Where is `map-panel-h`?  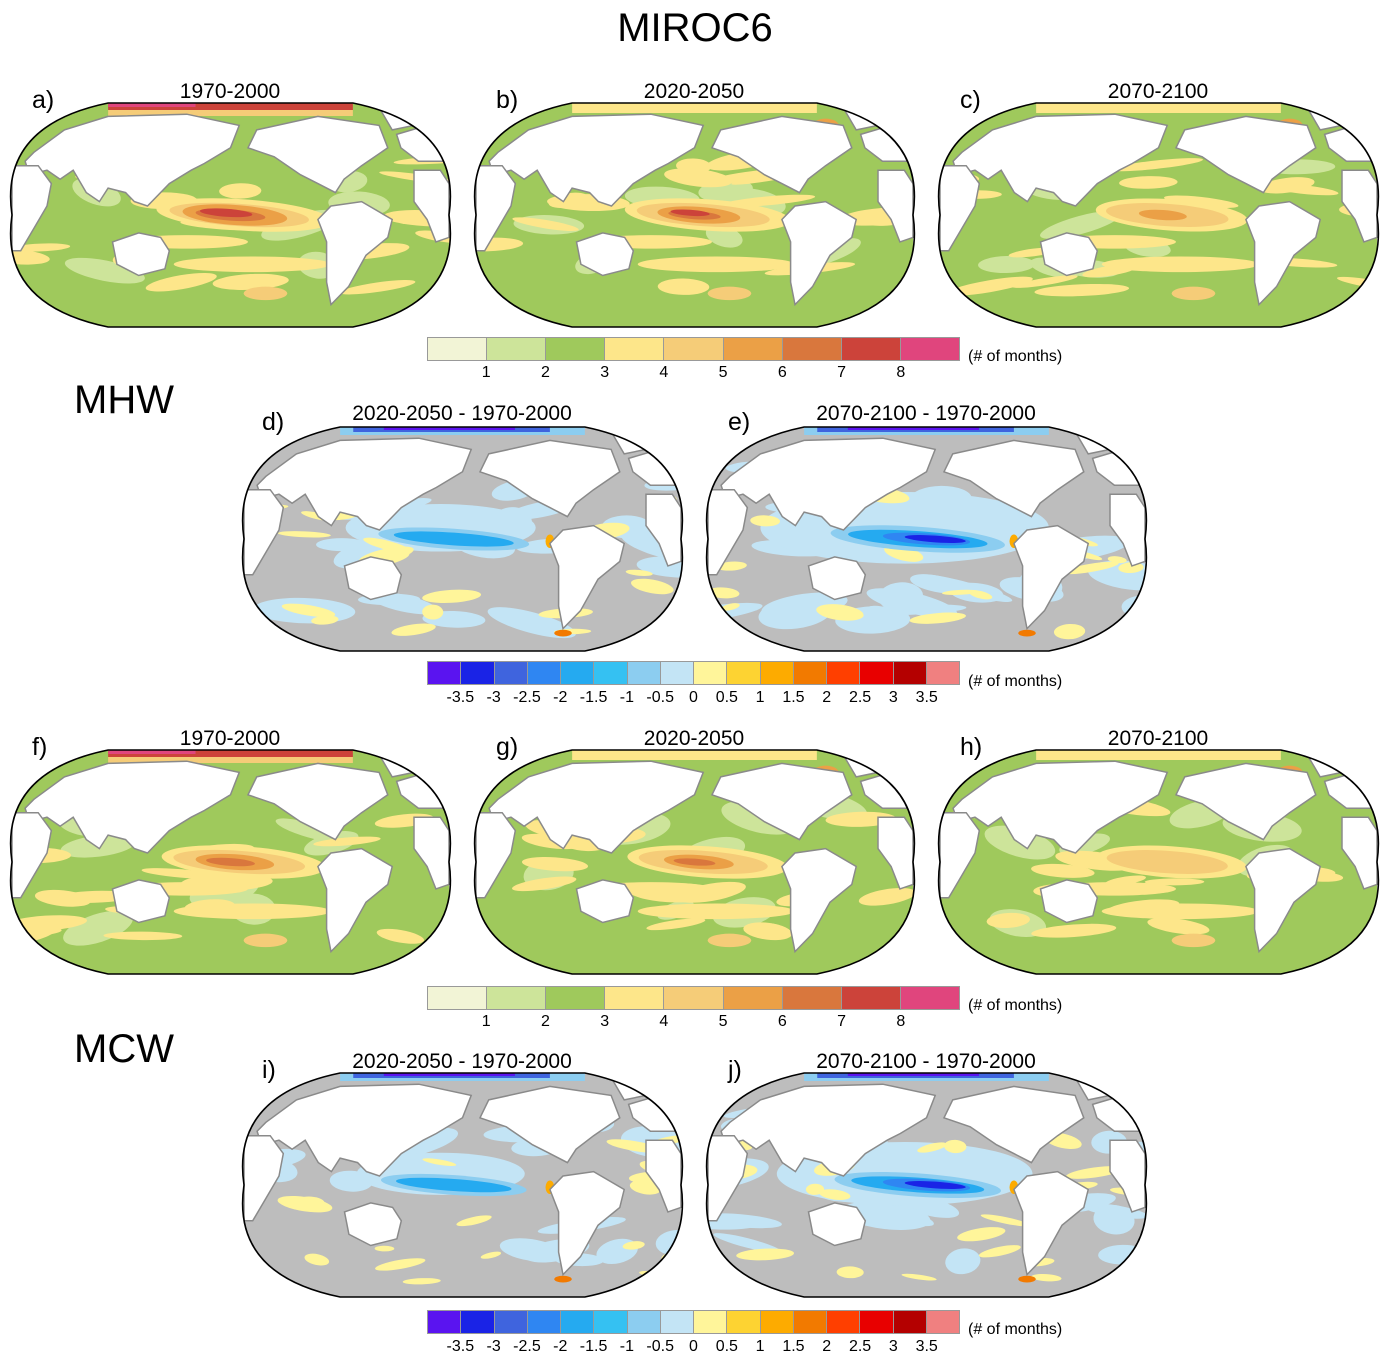
map-panel-h is located at coordinates (1158, 862).